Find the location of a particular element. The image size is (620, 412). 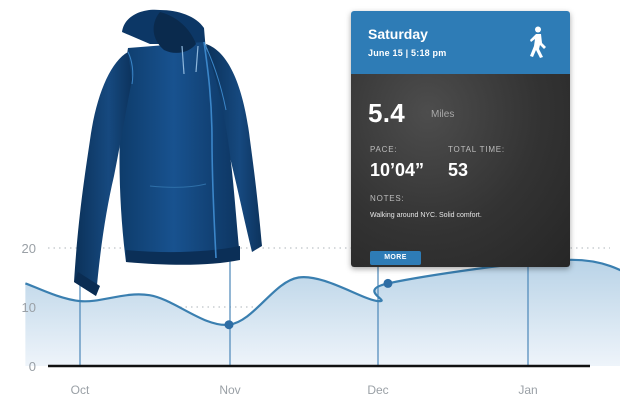

pace-label: PACE: is located at coordinates (384, 149).